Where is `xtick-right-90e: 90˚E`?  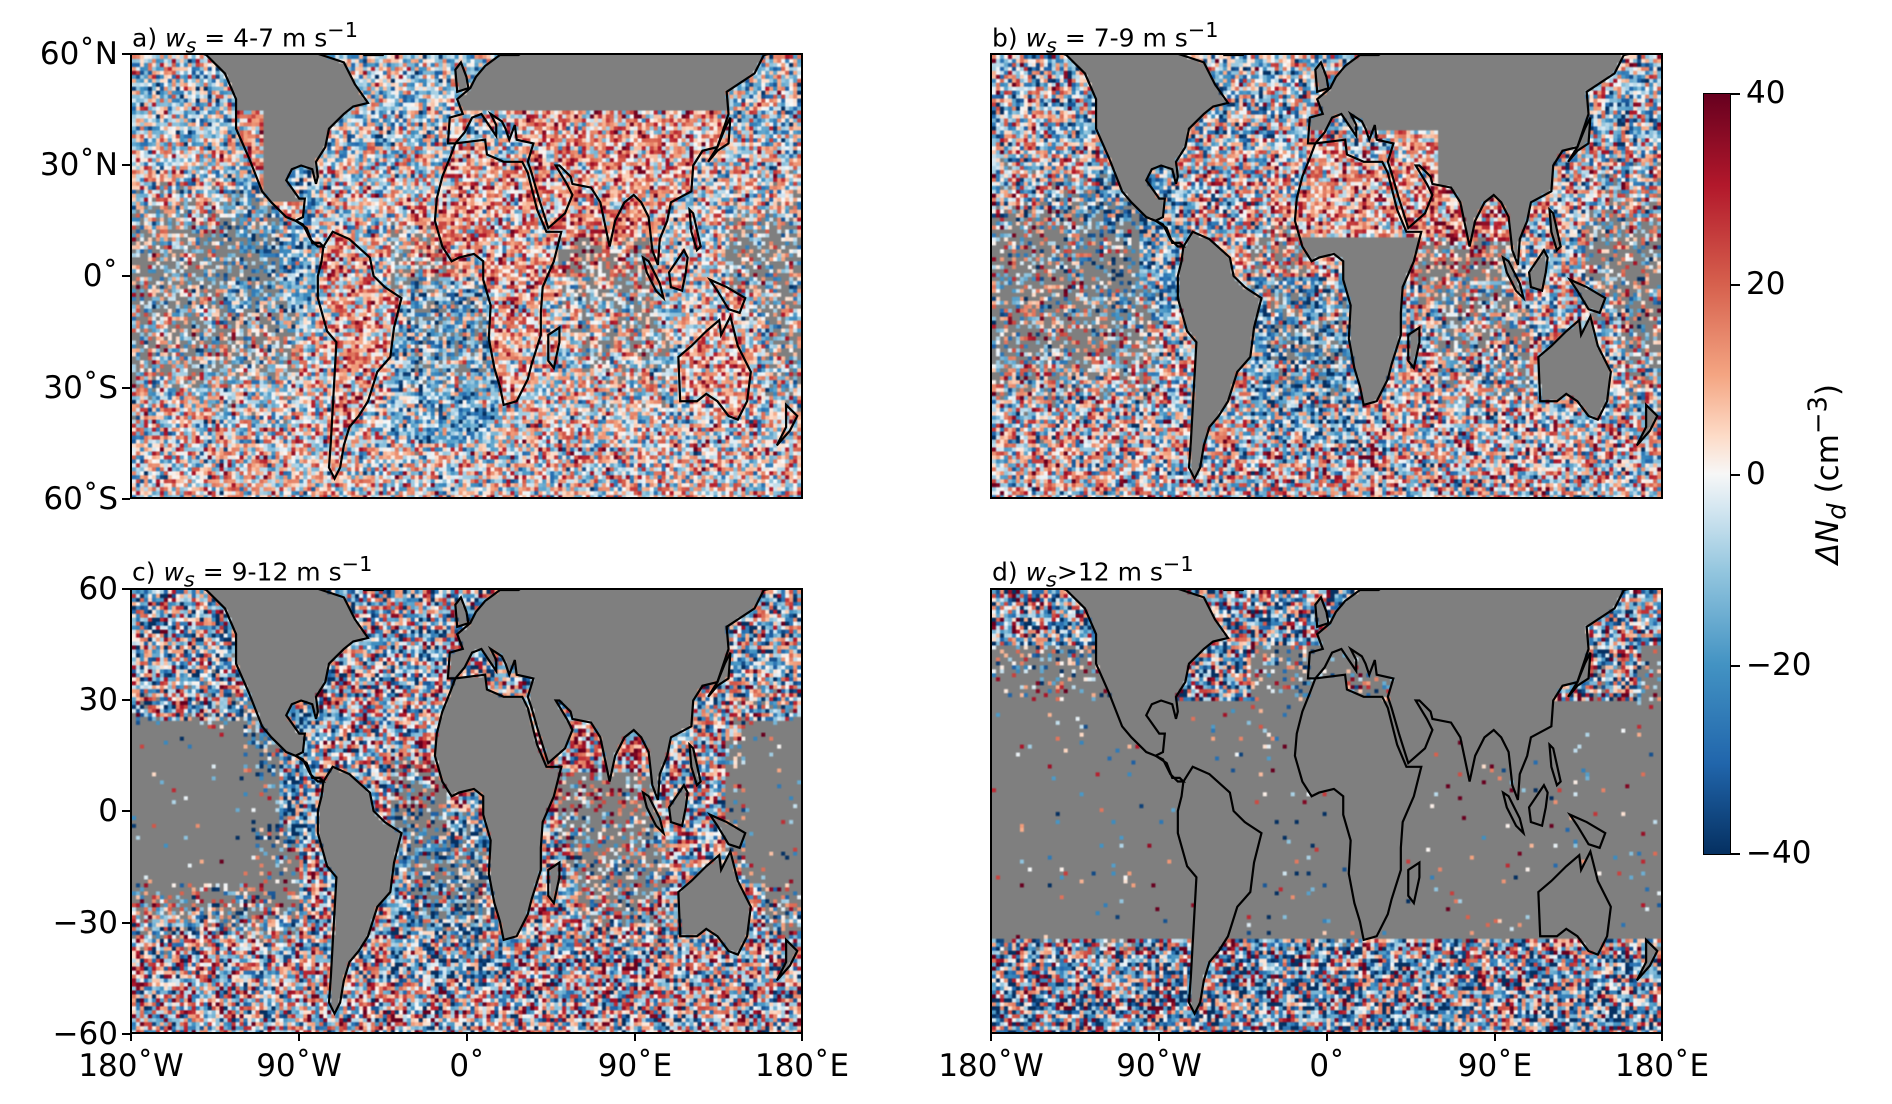 xtick-right-90e: 90˚E is located at coordinates (1495, 1066).